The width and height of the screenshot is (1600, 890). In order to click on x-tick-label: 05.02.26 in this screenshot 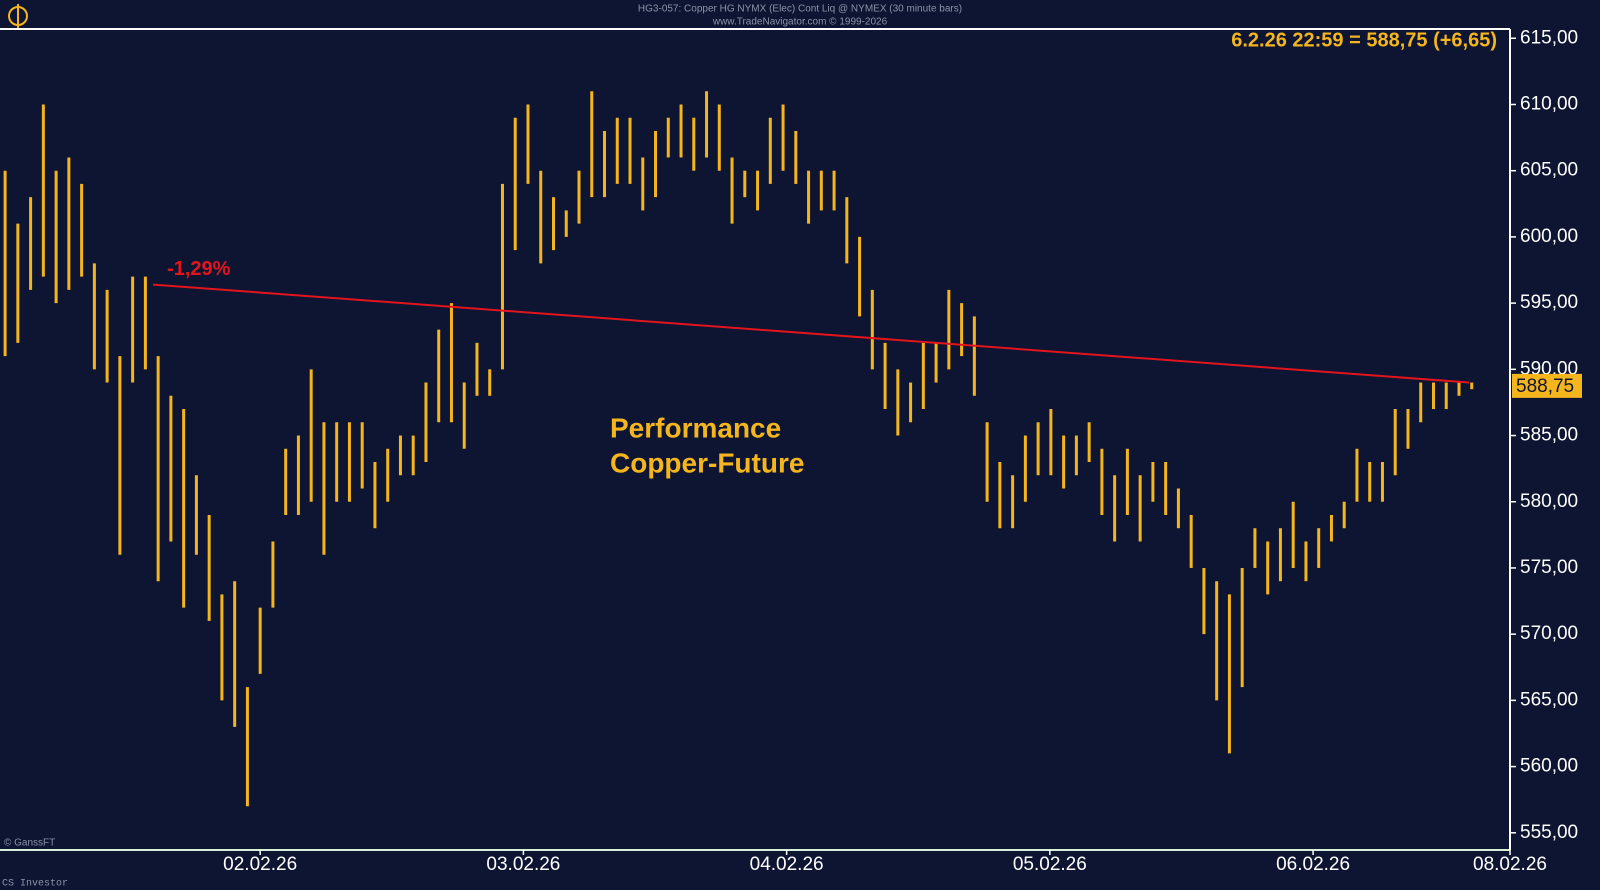, I will do `click(1050, 864)`.